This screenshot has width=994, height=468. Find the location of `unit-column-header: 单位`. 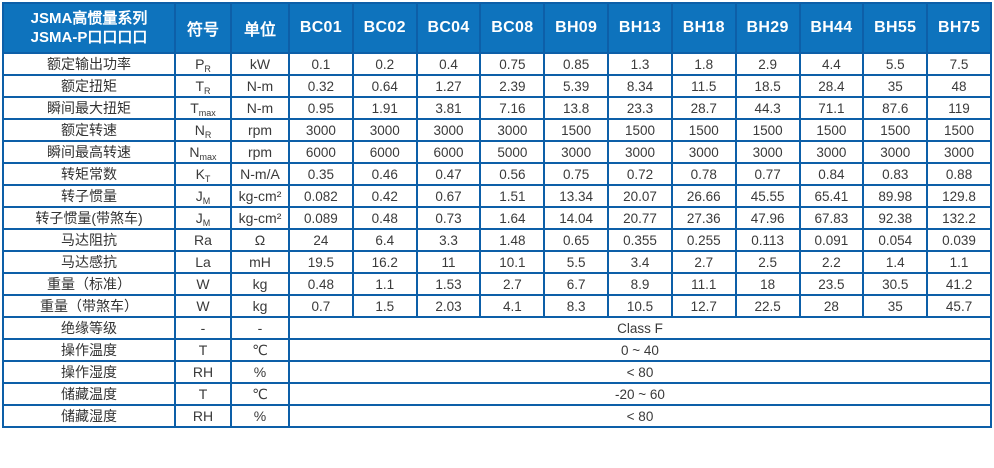

unit-column-header: 单位 is located at coordinates (260, 28).